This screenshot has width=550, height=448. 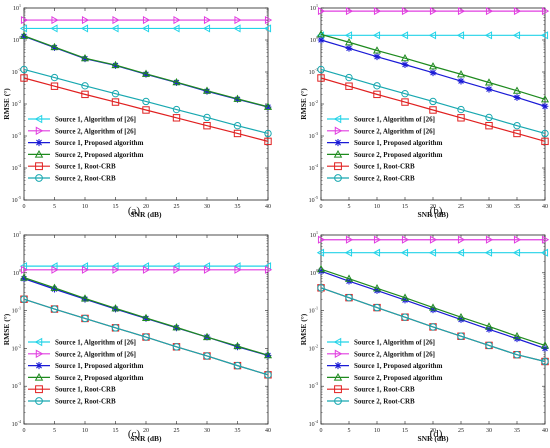 What do you see at coordinates (85, 390) in the screenshot?
I see `legend-entry: Source 1, Root-CRB` at bounding box center [85, 390].